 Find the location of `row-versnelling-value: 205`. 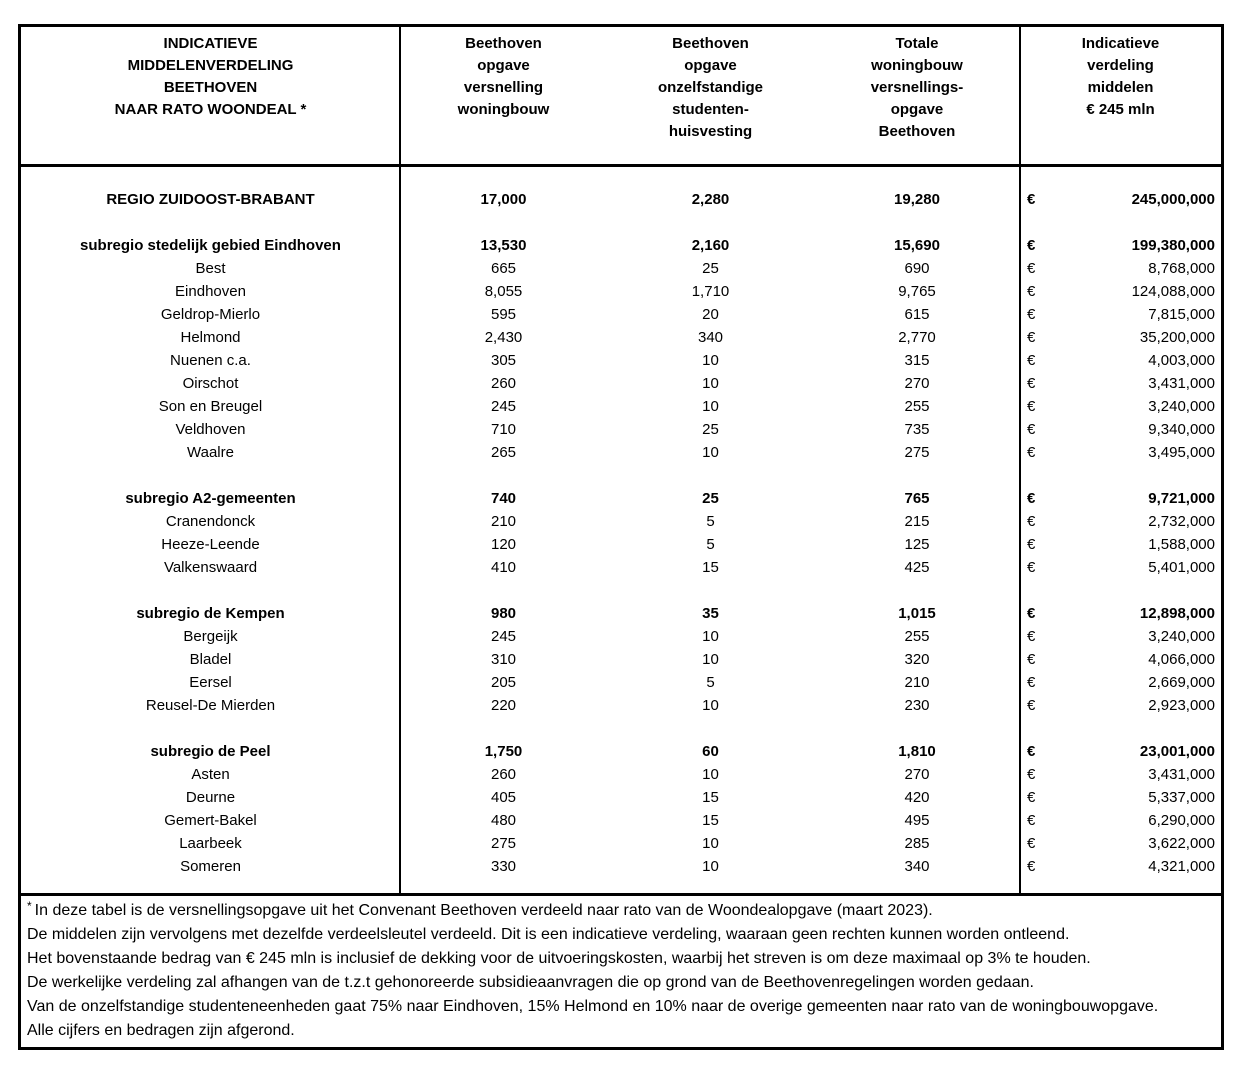

row-versnelling-value: 205 is located at coordinates (503, 682).